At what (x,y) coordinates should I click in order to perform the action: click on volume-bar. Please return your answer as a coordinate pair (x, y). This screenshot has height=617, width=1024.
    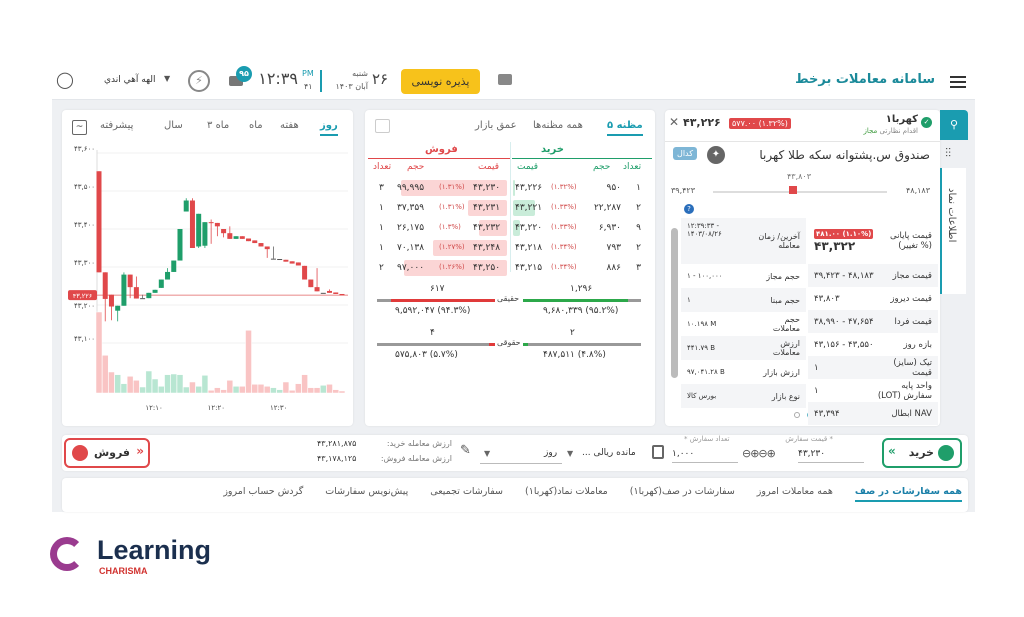
    Looking at the image, I should click on (174, 383).